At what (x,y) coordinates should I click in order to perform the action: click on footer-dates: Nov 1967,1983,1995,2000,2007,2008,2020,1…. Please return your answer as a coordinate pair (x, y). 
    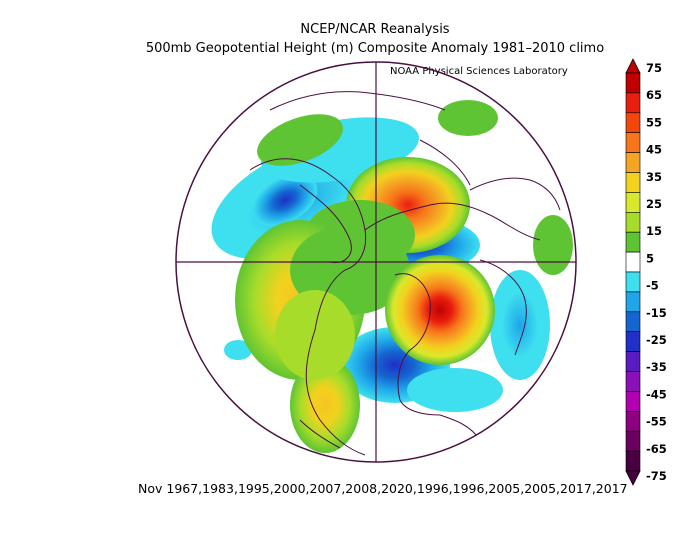
    Looking at the image, I should click on (383, 488).